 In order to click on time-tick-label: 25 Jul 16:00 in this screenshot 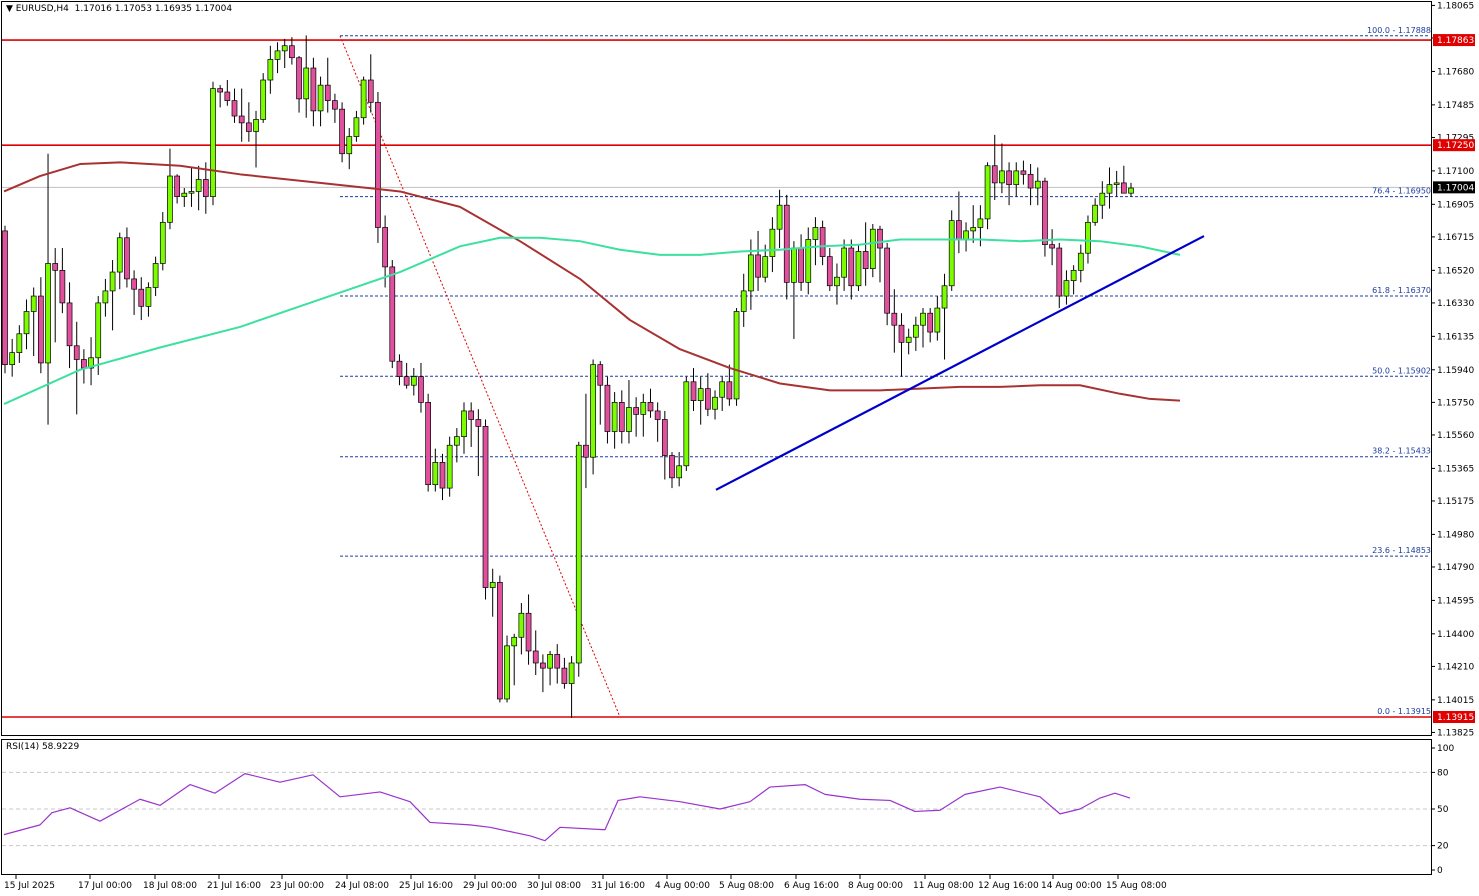, I will do `click(426, 886)`.